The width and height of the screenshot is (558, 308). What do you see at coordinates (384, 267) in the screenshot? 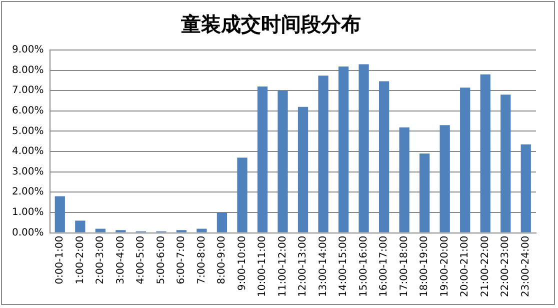
I see `x-tick-label: 16:00-17:00` at bounding box center [384, 267].